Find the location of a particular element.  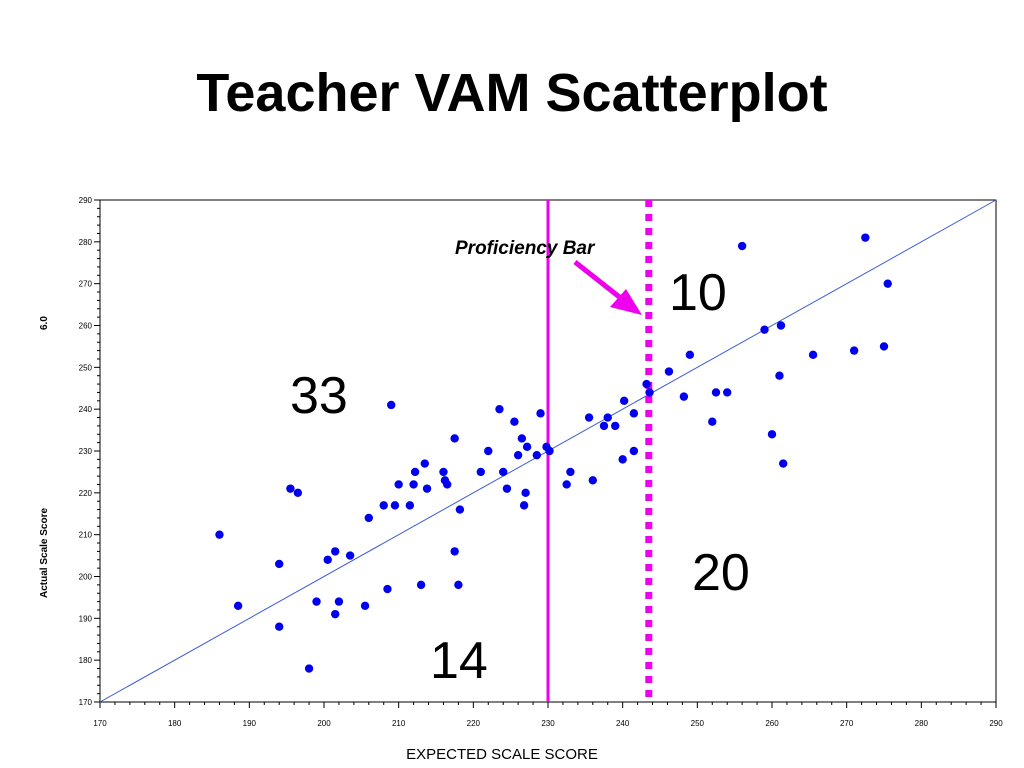

y-tick-label: 180 is located at coordinates (86, 660).